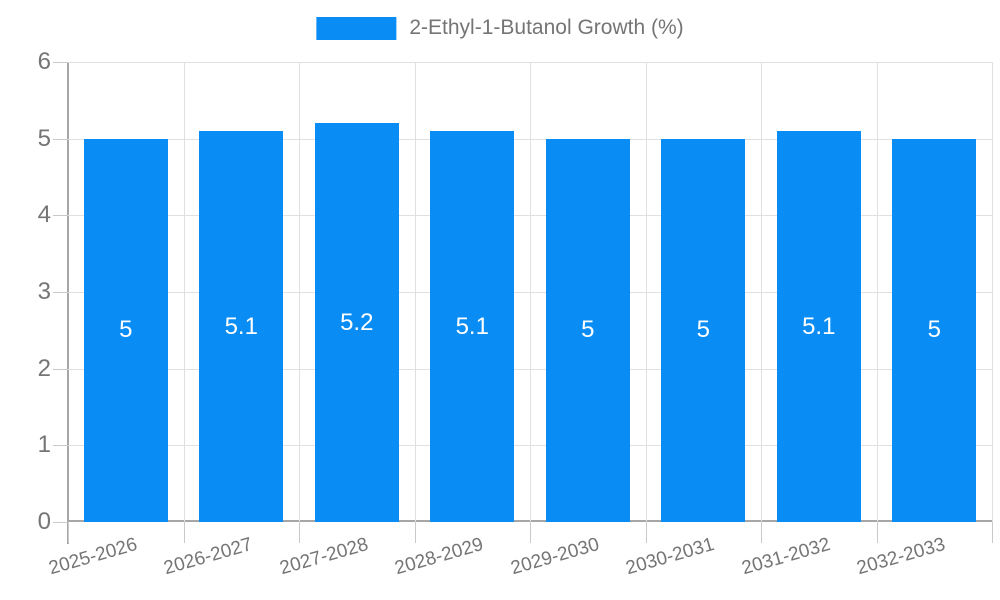  What do you see at coordinates (208, 557) in the screenshot?
I see `x-axis-tick-label: 2026-2027` at bounding box center [208, 557].